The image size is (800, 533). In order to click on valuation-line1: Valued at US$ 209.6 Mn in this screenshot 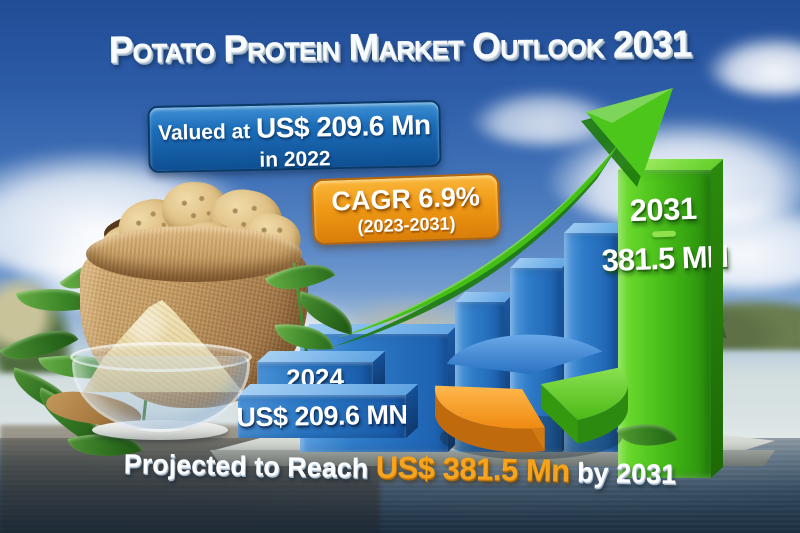, I will do `click(295, 130)`.